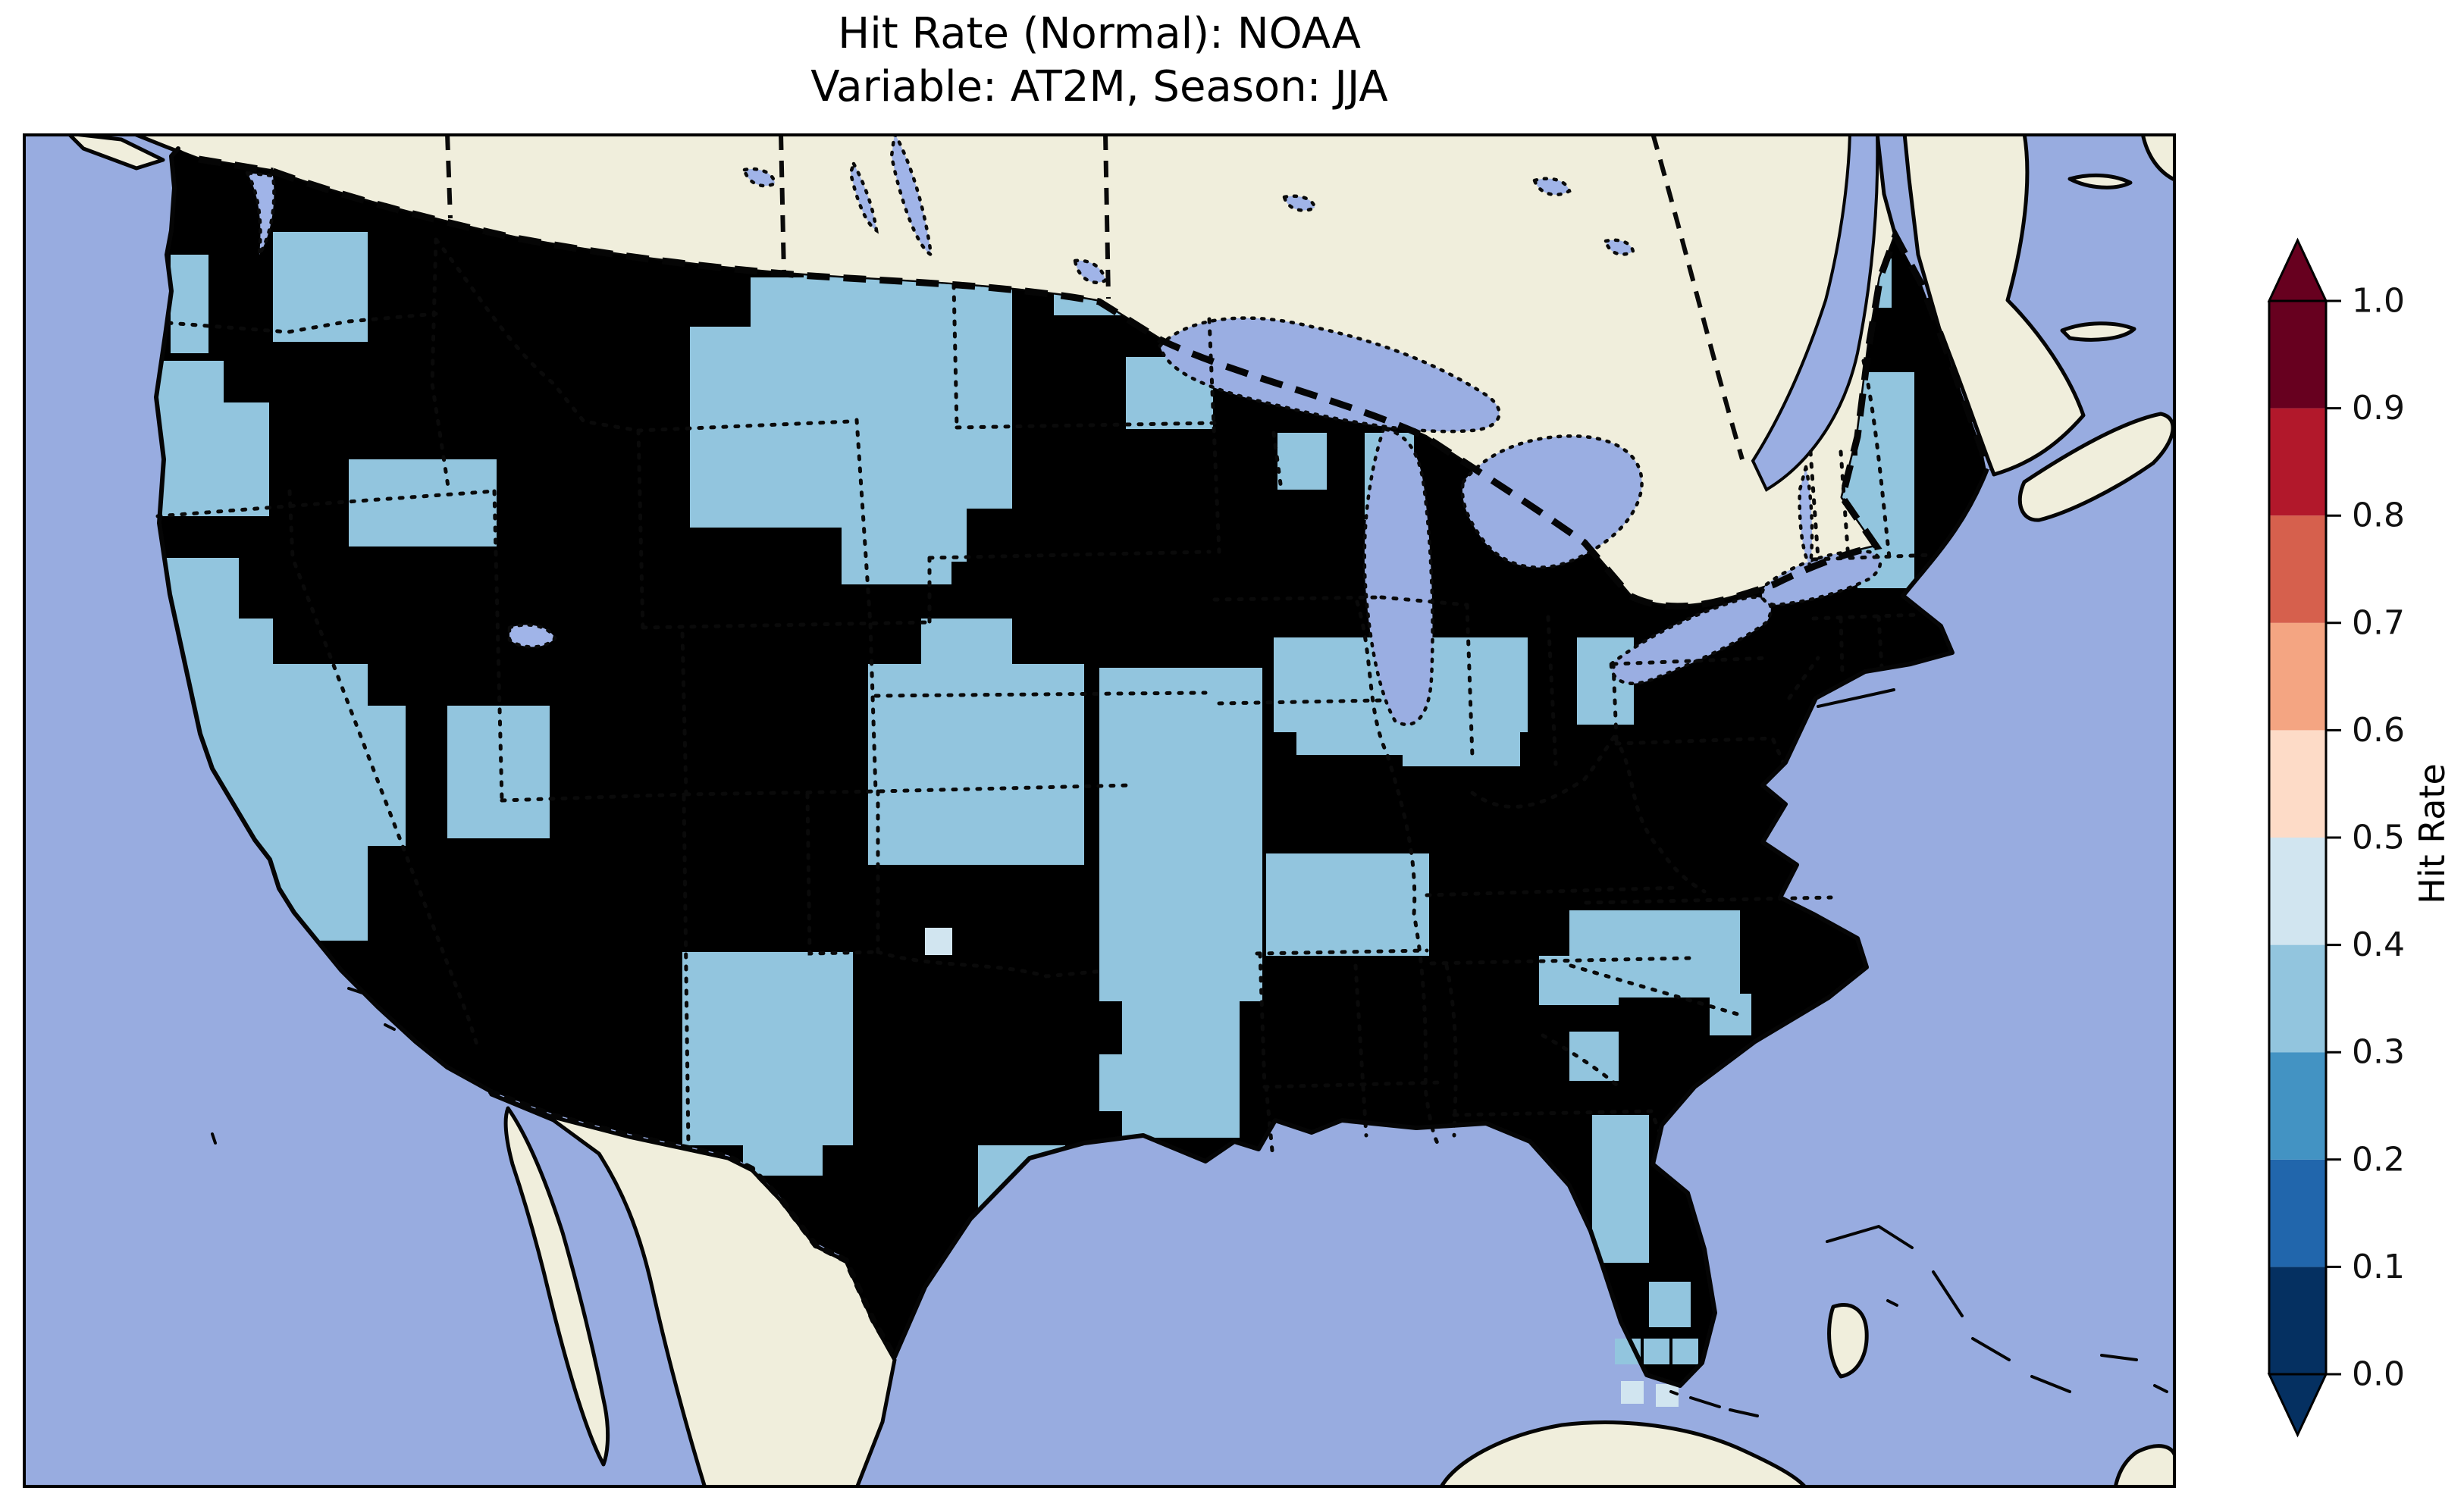  I want to click on lake-winnipeg, so click(911, 195).